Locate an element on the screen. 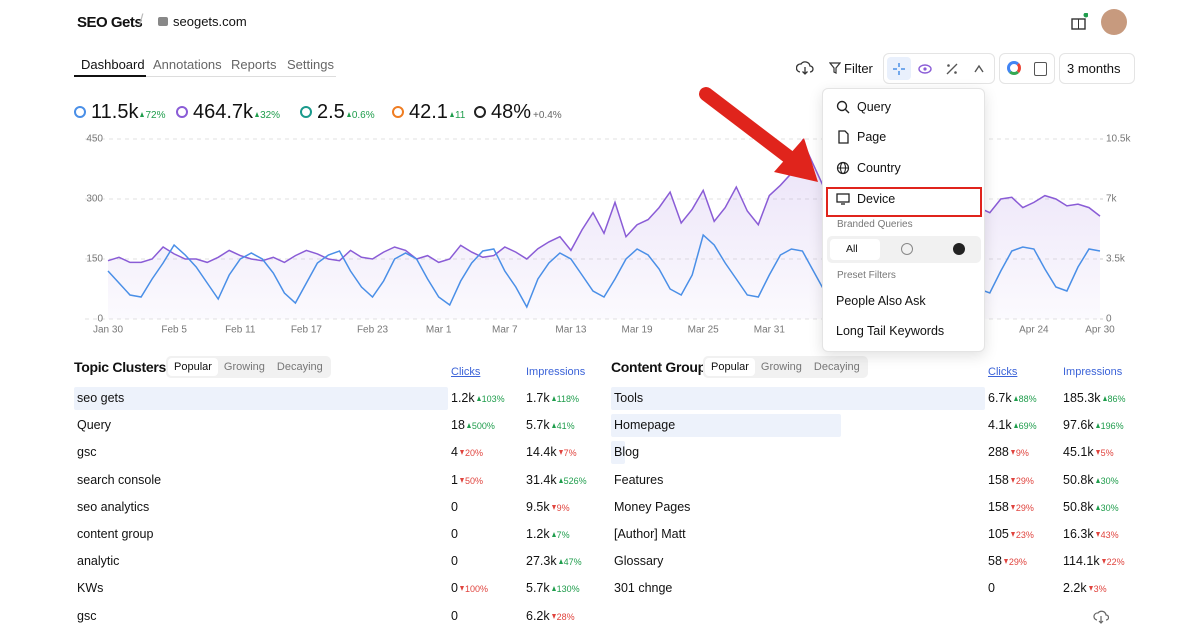 This screenshot has width=1200, height=630. filter-option: Device is located at coordinates (876, 199).